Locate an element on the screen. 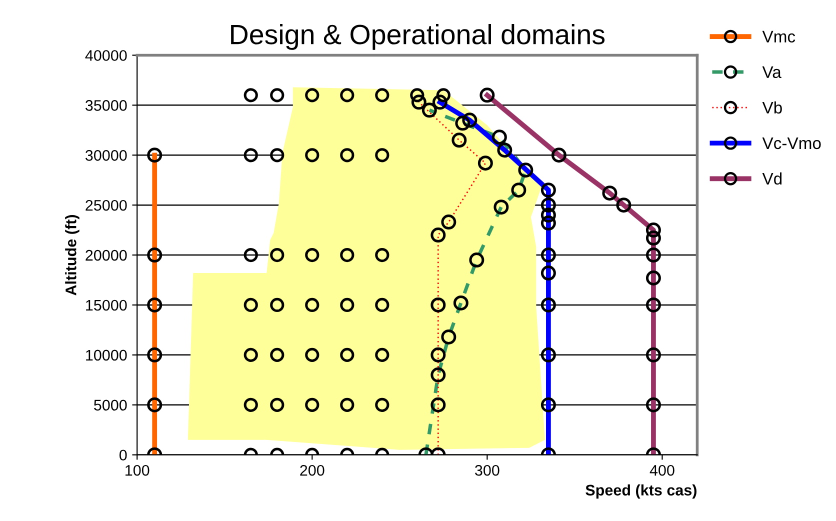  y-tick-label: 30000 is located at coordinates (106, 155).